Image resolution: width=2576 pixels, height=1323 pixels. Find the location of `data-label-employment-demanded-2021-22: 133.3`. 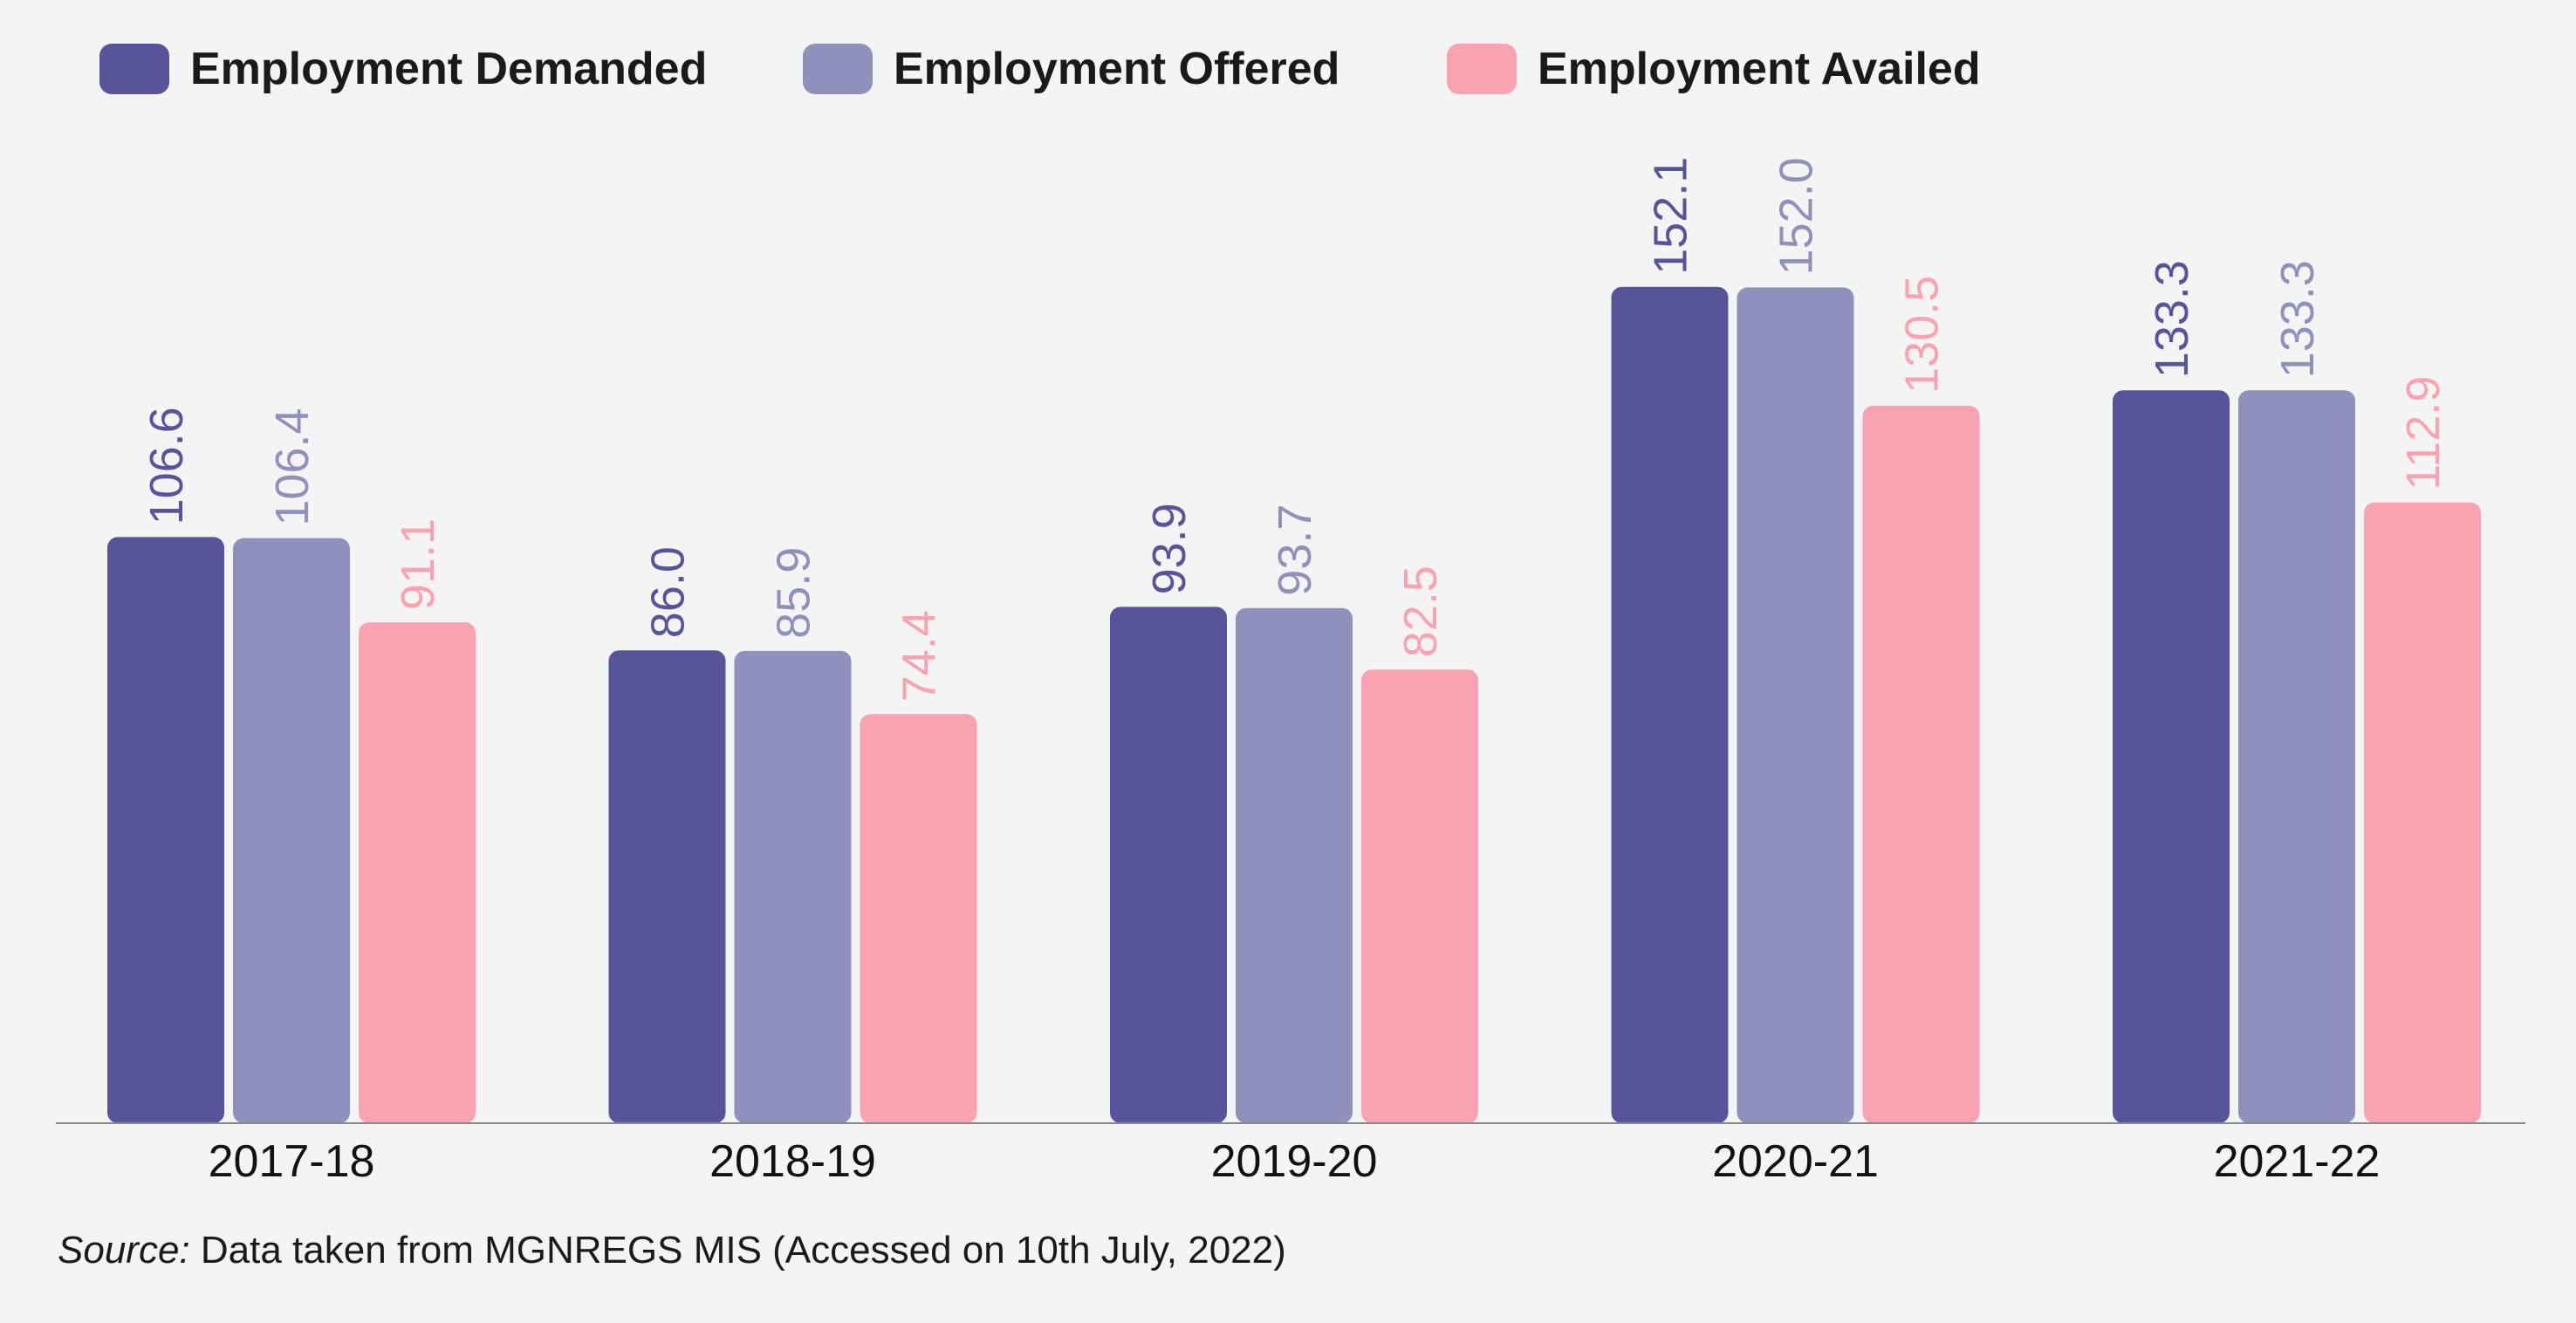

data-label-employment-demanded-2021-22: 133.3 is located at coordinates (2172, 319).